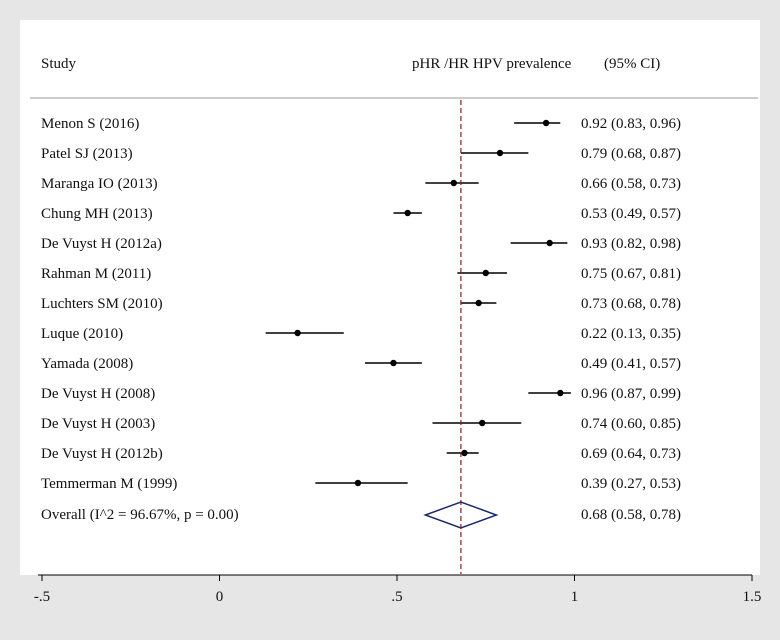 The width and height of the screenshot is (780, 640). What do you see at coordinates (220, 597) in the screenshot?
I see `x-tick-label: 0` at bounding box center [220, 597].